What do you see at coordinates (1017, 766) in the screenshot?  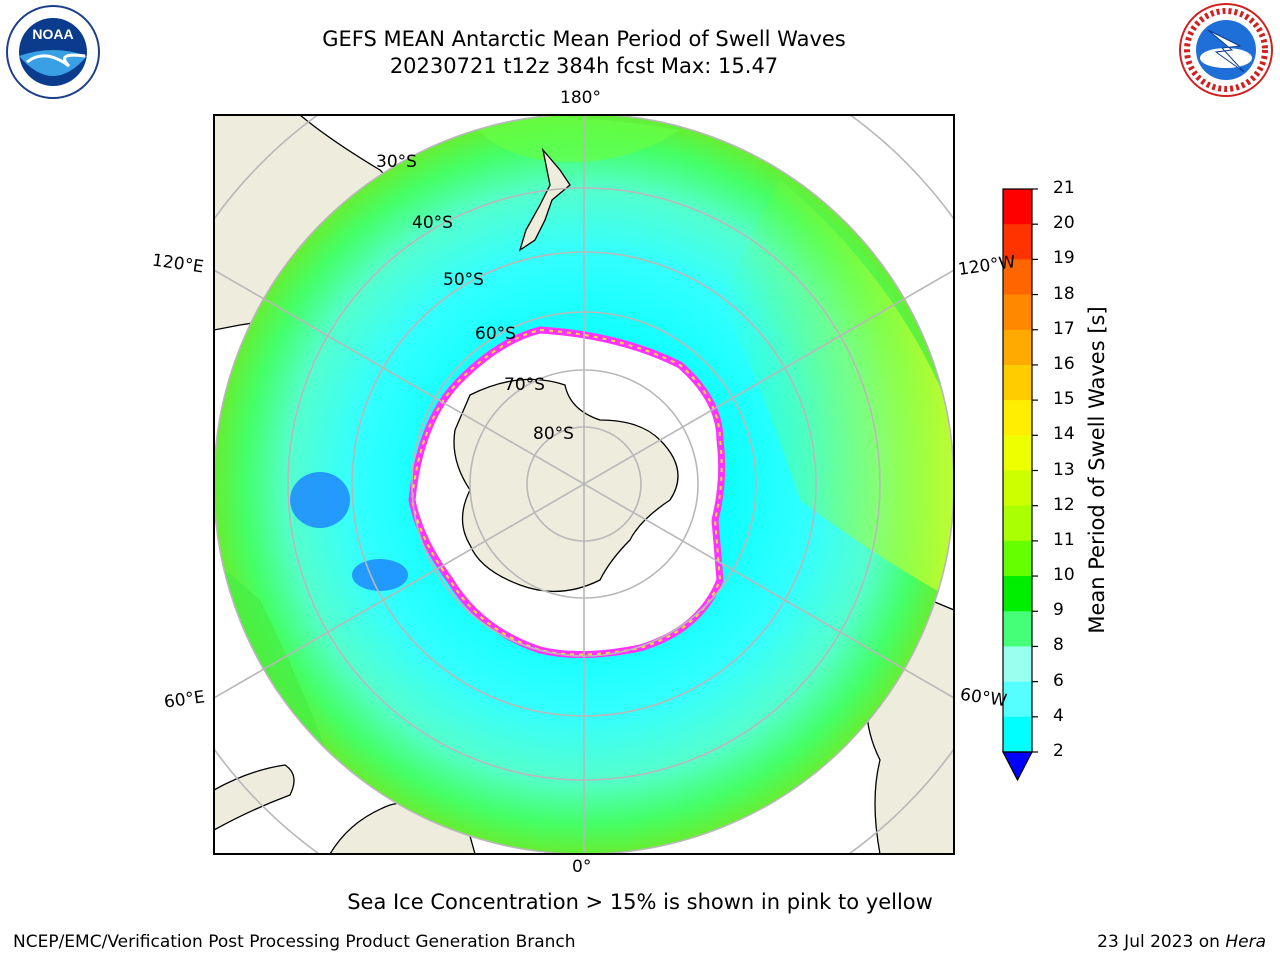 I see `colorbar-extend-triangle` at bounding box center [1017, 766].